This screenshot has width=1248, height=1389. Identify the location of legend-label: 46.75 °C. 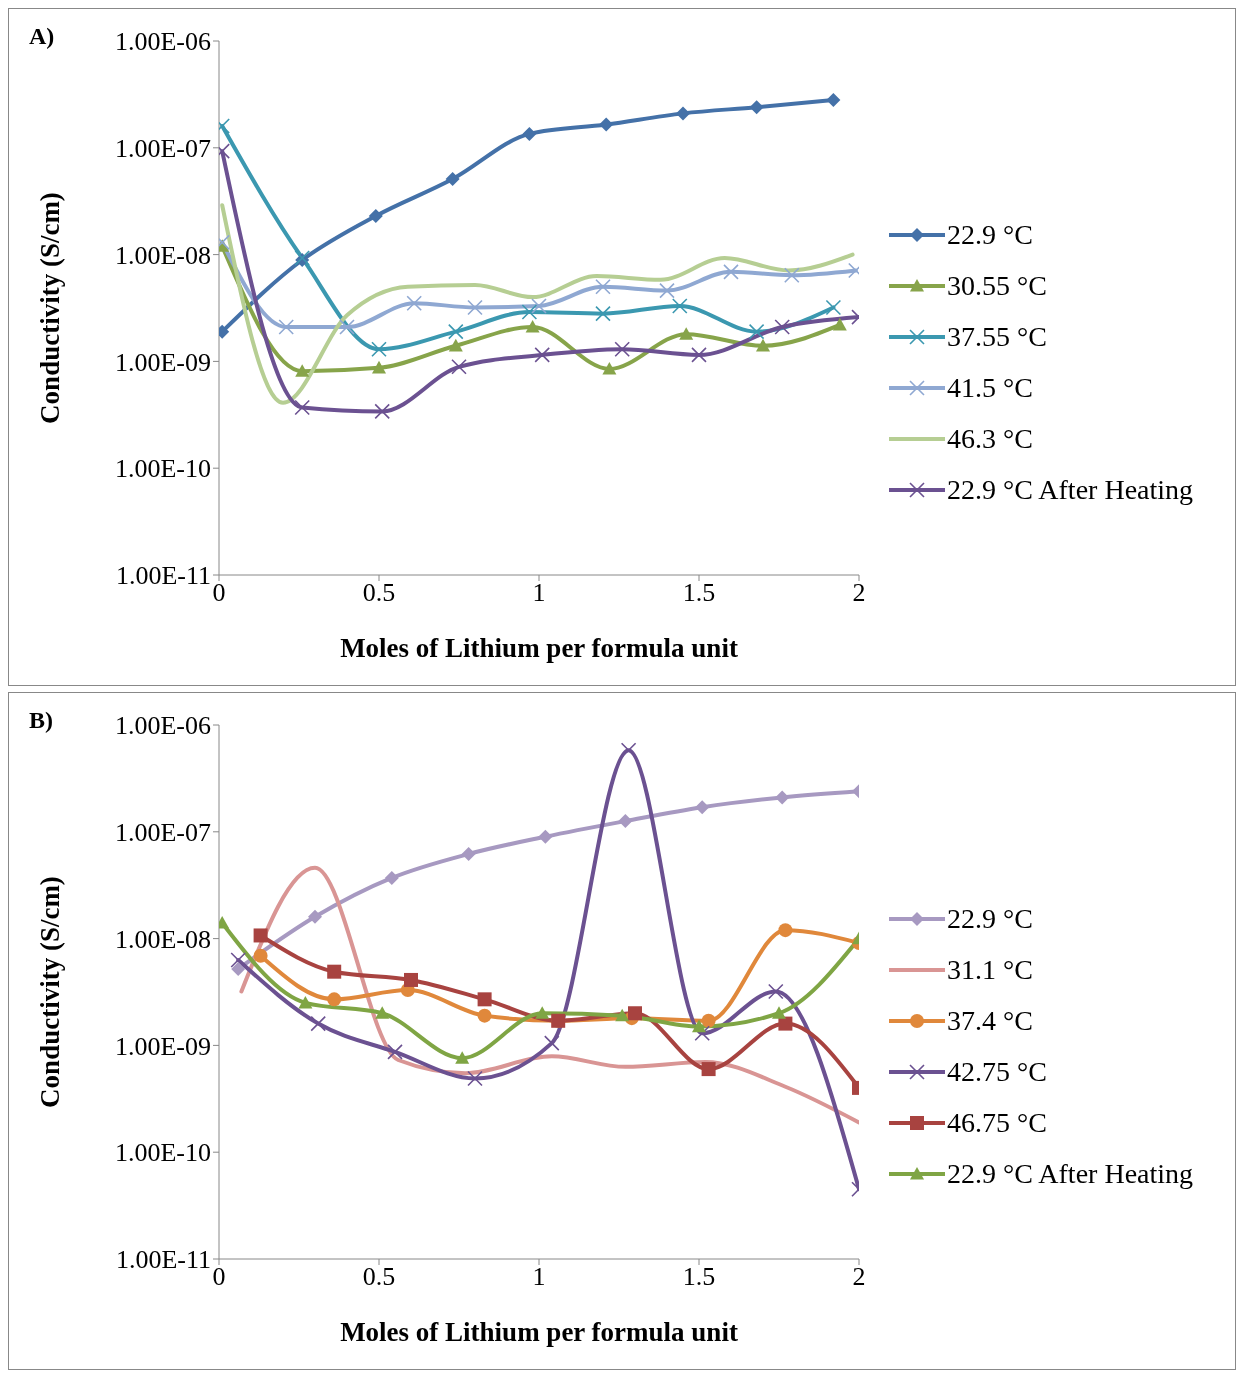
(997, 1122).